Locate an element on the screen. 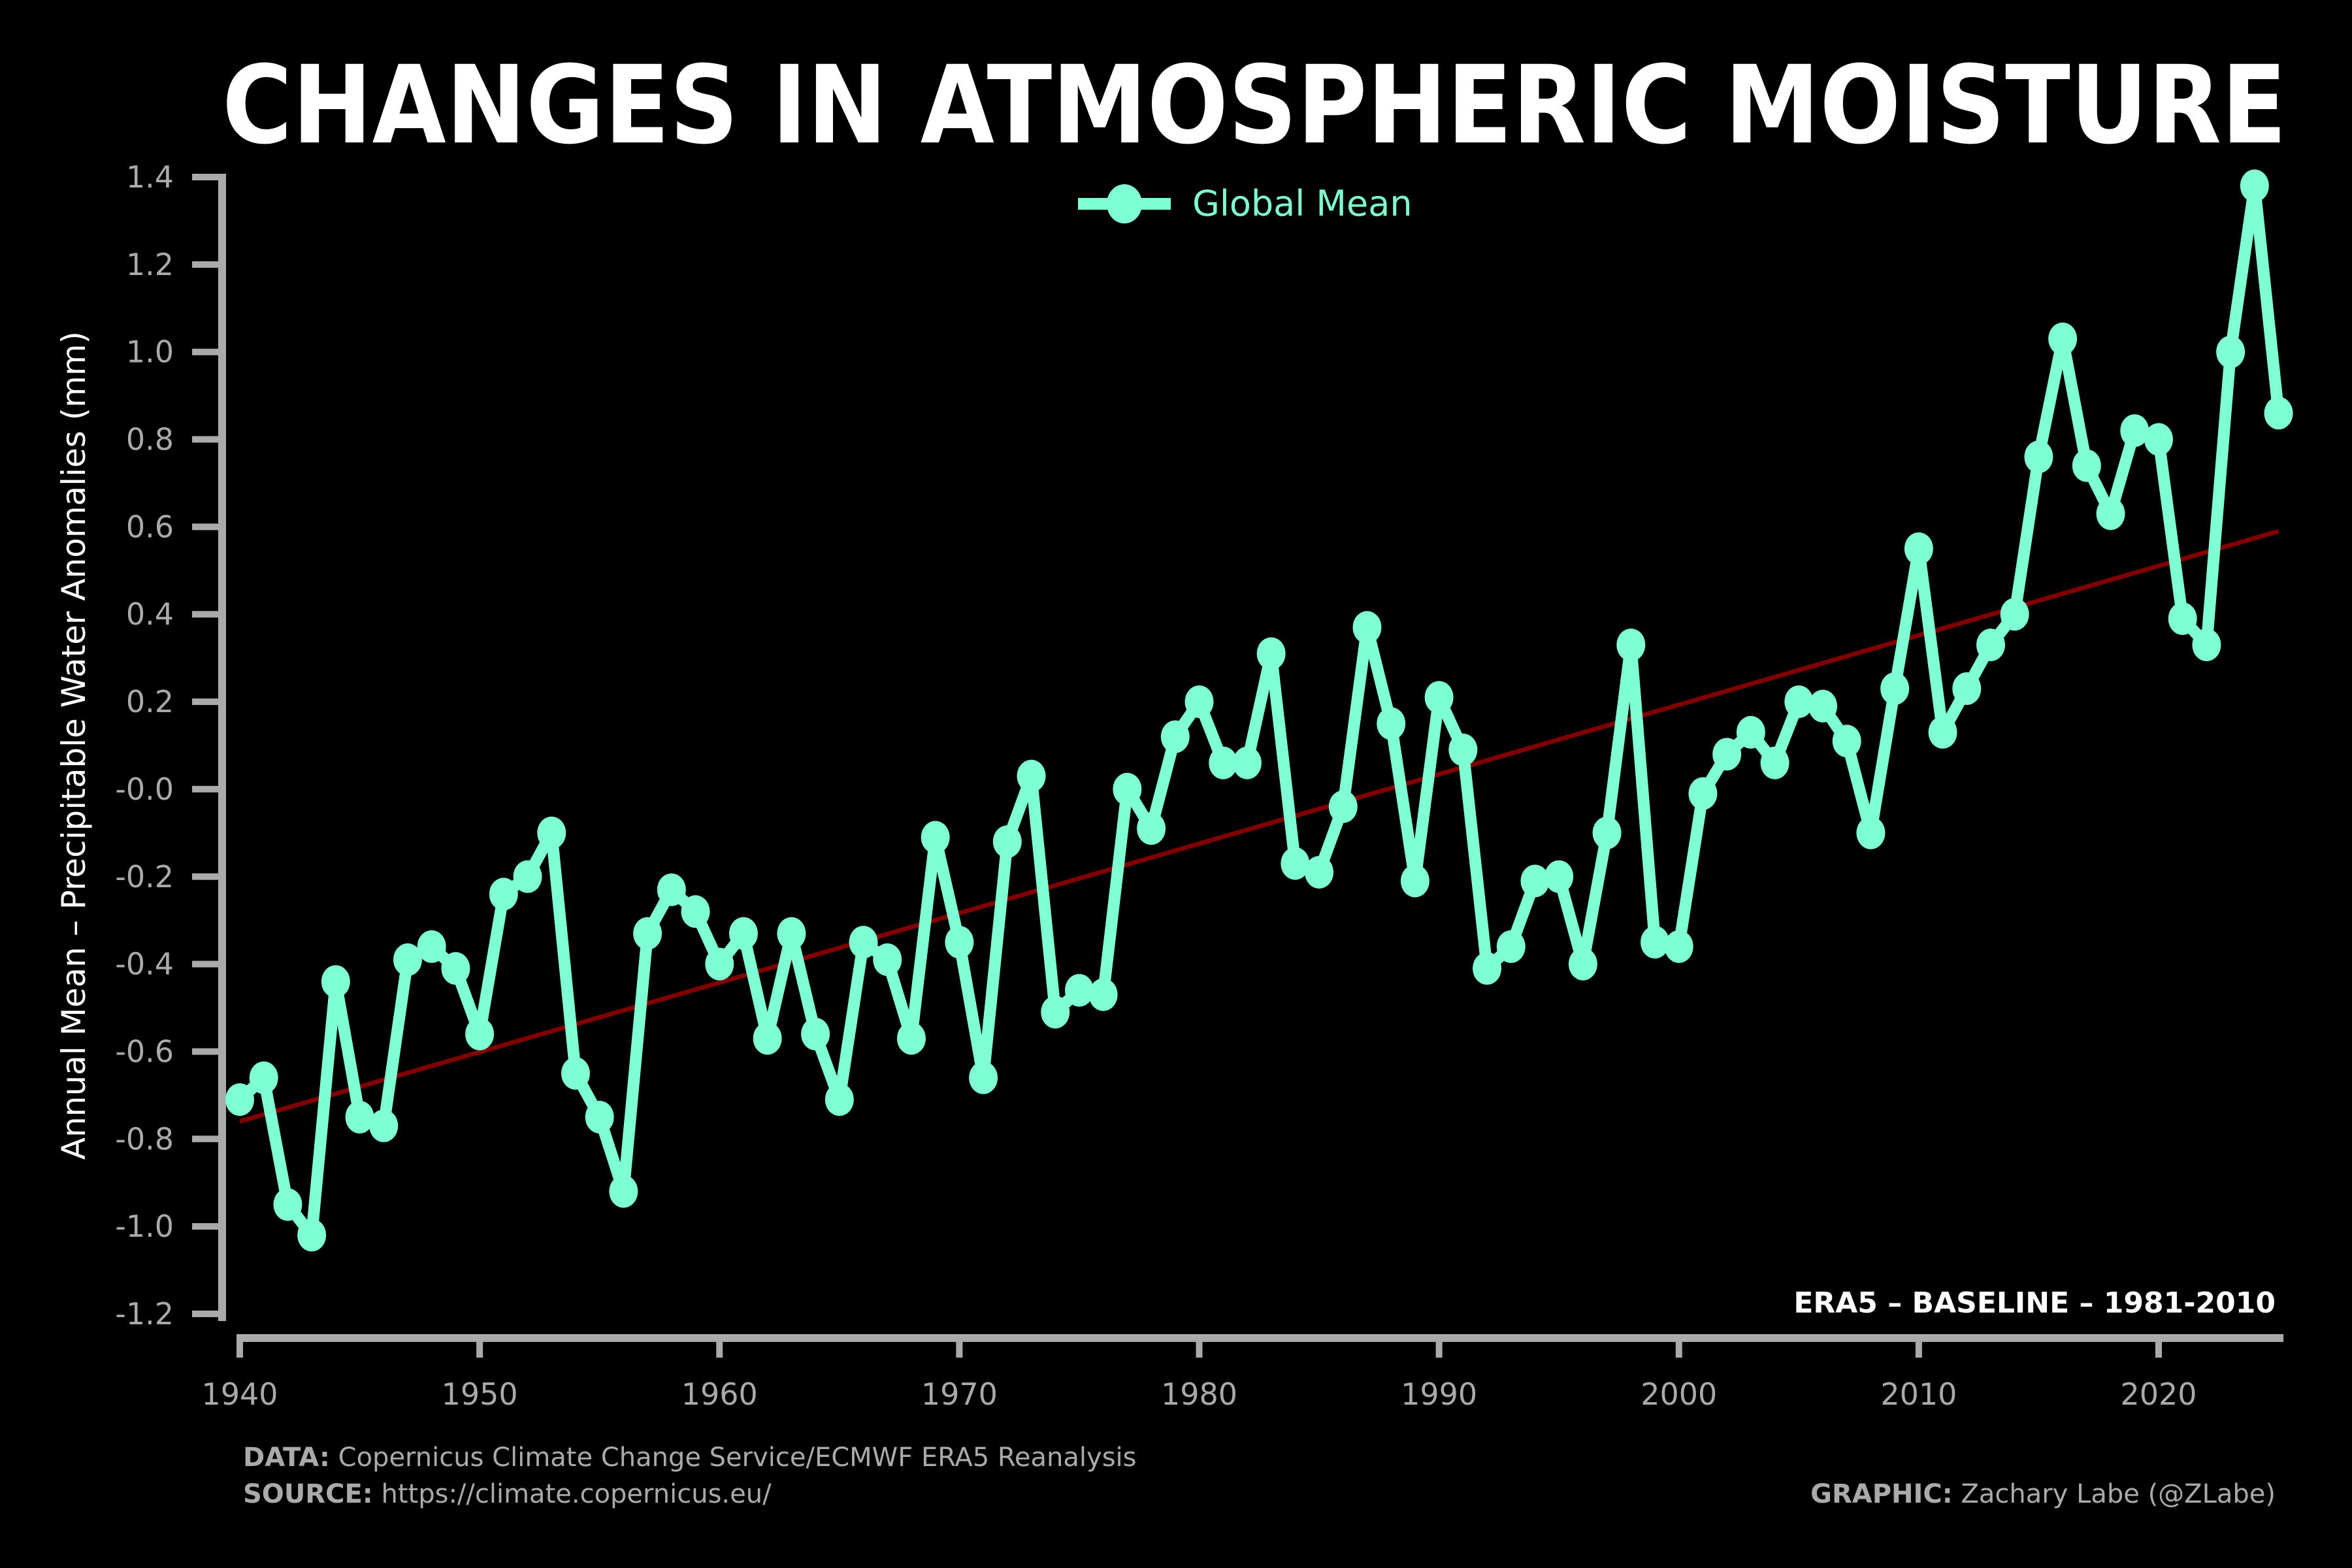 Image resolution: width=2352 pixels, height=1568 pixels. y-tick-label: -1.2 is located at coordinates (144, 1313).